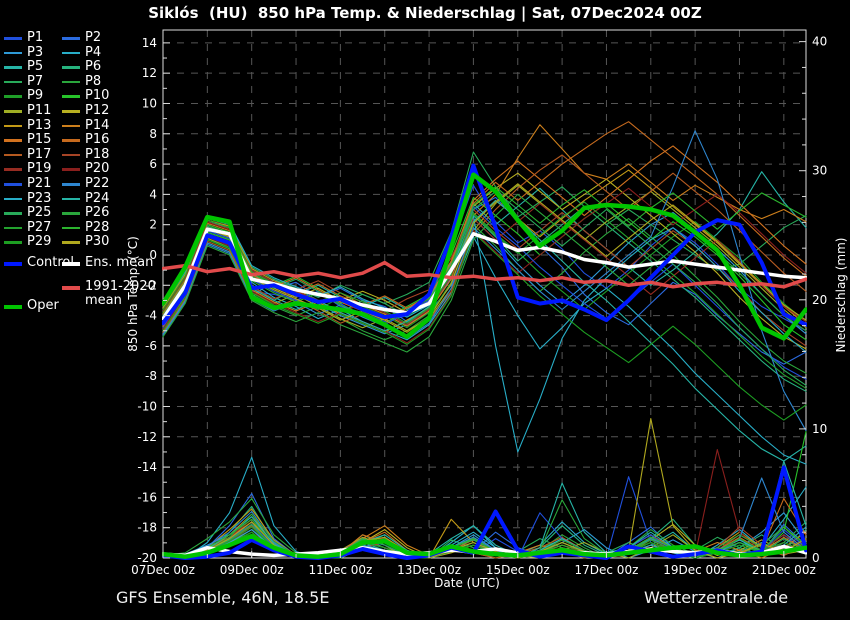  What do you see at coordinates (149, 103) in the screenshot?
I see `left-tick-label: 10` at bounding box center [149, 103].